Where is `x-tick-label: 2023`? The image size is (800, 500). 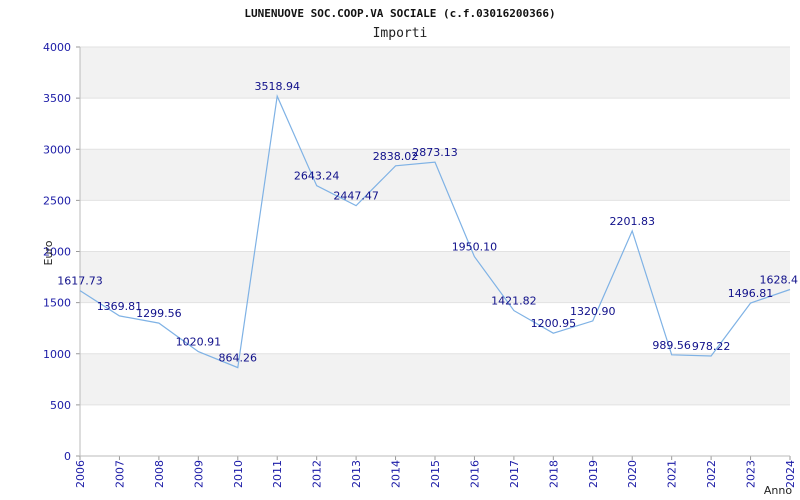
x-tick-label: 2023 is located at coordinates (751, 474).